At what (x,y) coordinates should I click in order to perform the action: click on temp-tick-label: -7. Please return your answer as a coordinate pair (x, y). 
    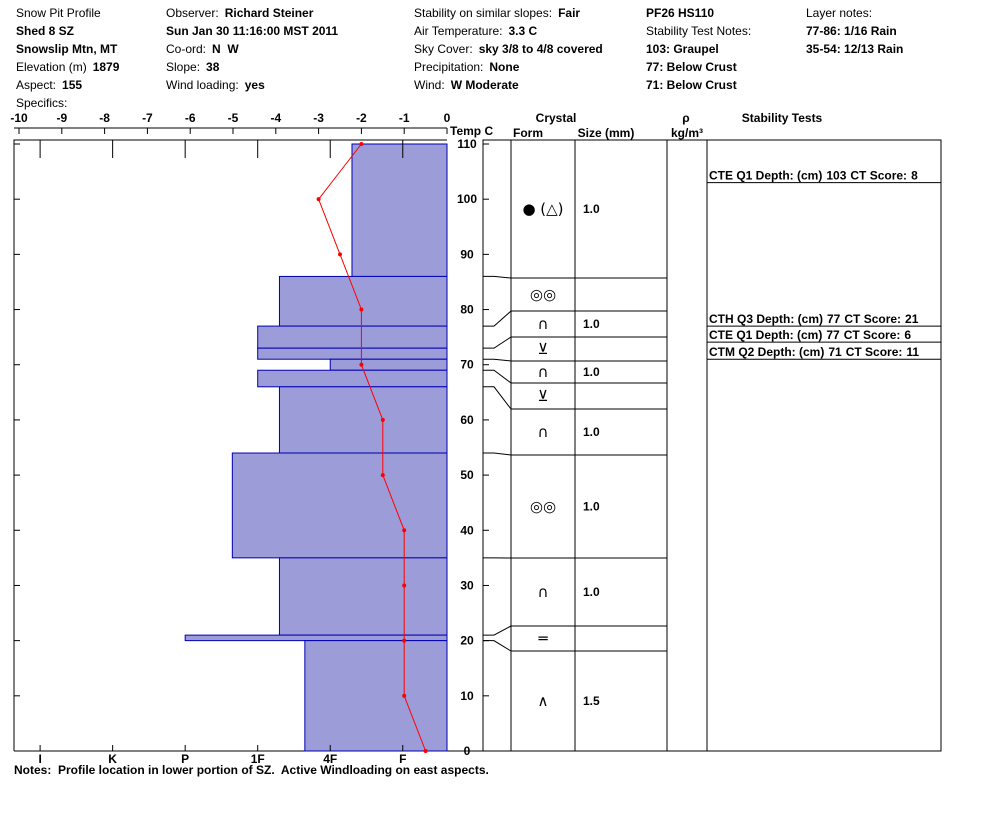
    Looking at the image, I should click on (147, 118).